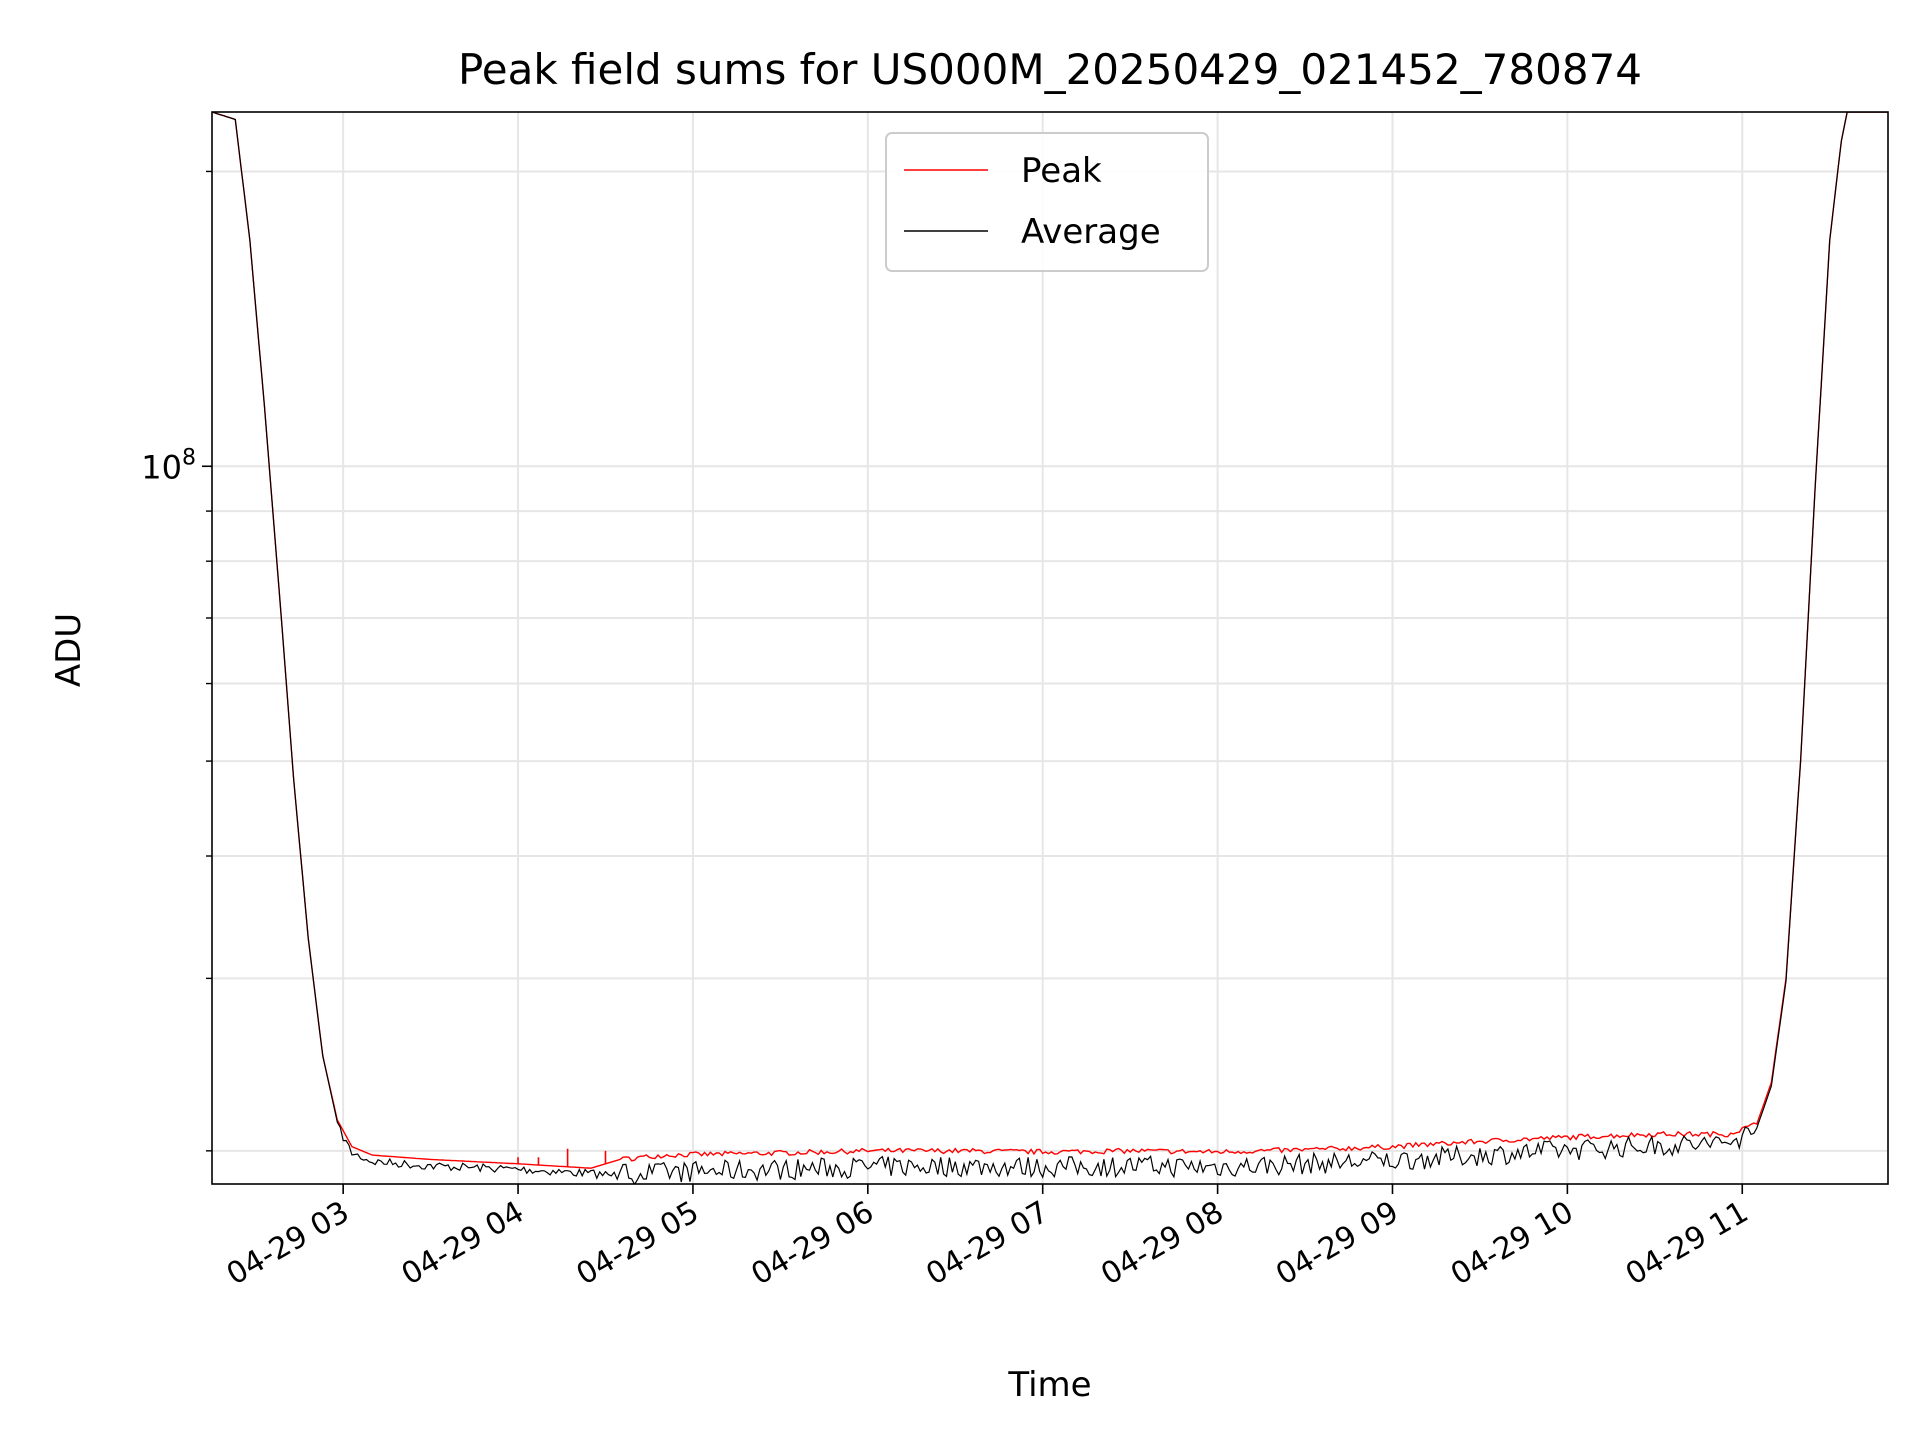 The height and width of the screenshot is (1440, 1920). What do you see at coordinates (1049, 1385) in the screenshot?
I see `x-axis-label: Time` at bounding box center [1049, 1385].